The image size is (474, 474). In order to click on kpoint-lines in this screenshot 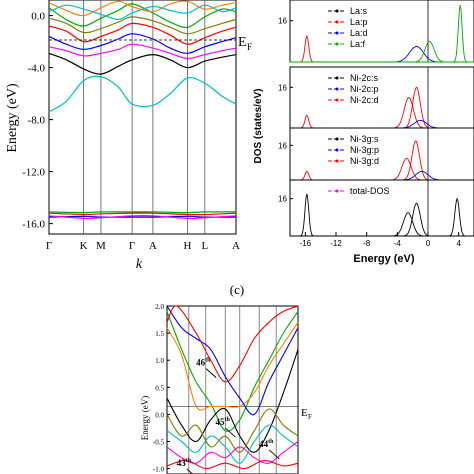, I will do `click(144, 117)`.